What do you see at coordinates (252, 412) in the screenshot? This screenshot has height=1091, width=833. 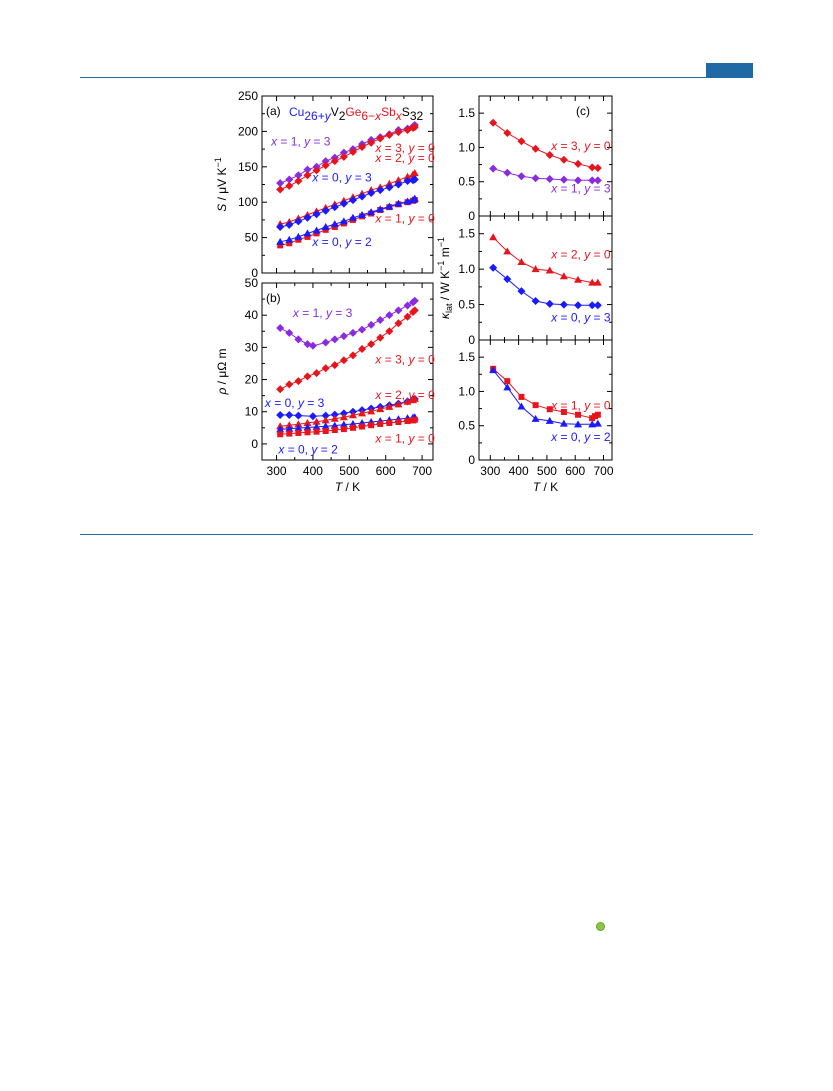 I see `y-tick-label: 10` at bounding box center [252, 412].